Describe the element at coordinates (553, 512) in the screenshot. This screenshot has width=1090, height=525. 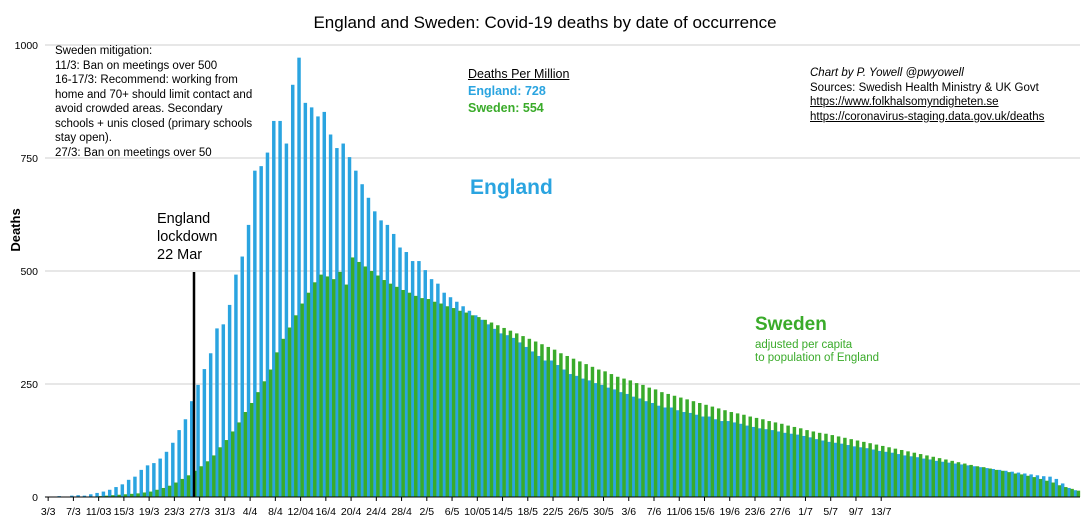
I see `x-tick-label: 22/5` at that location.